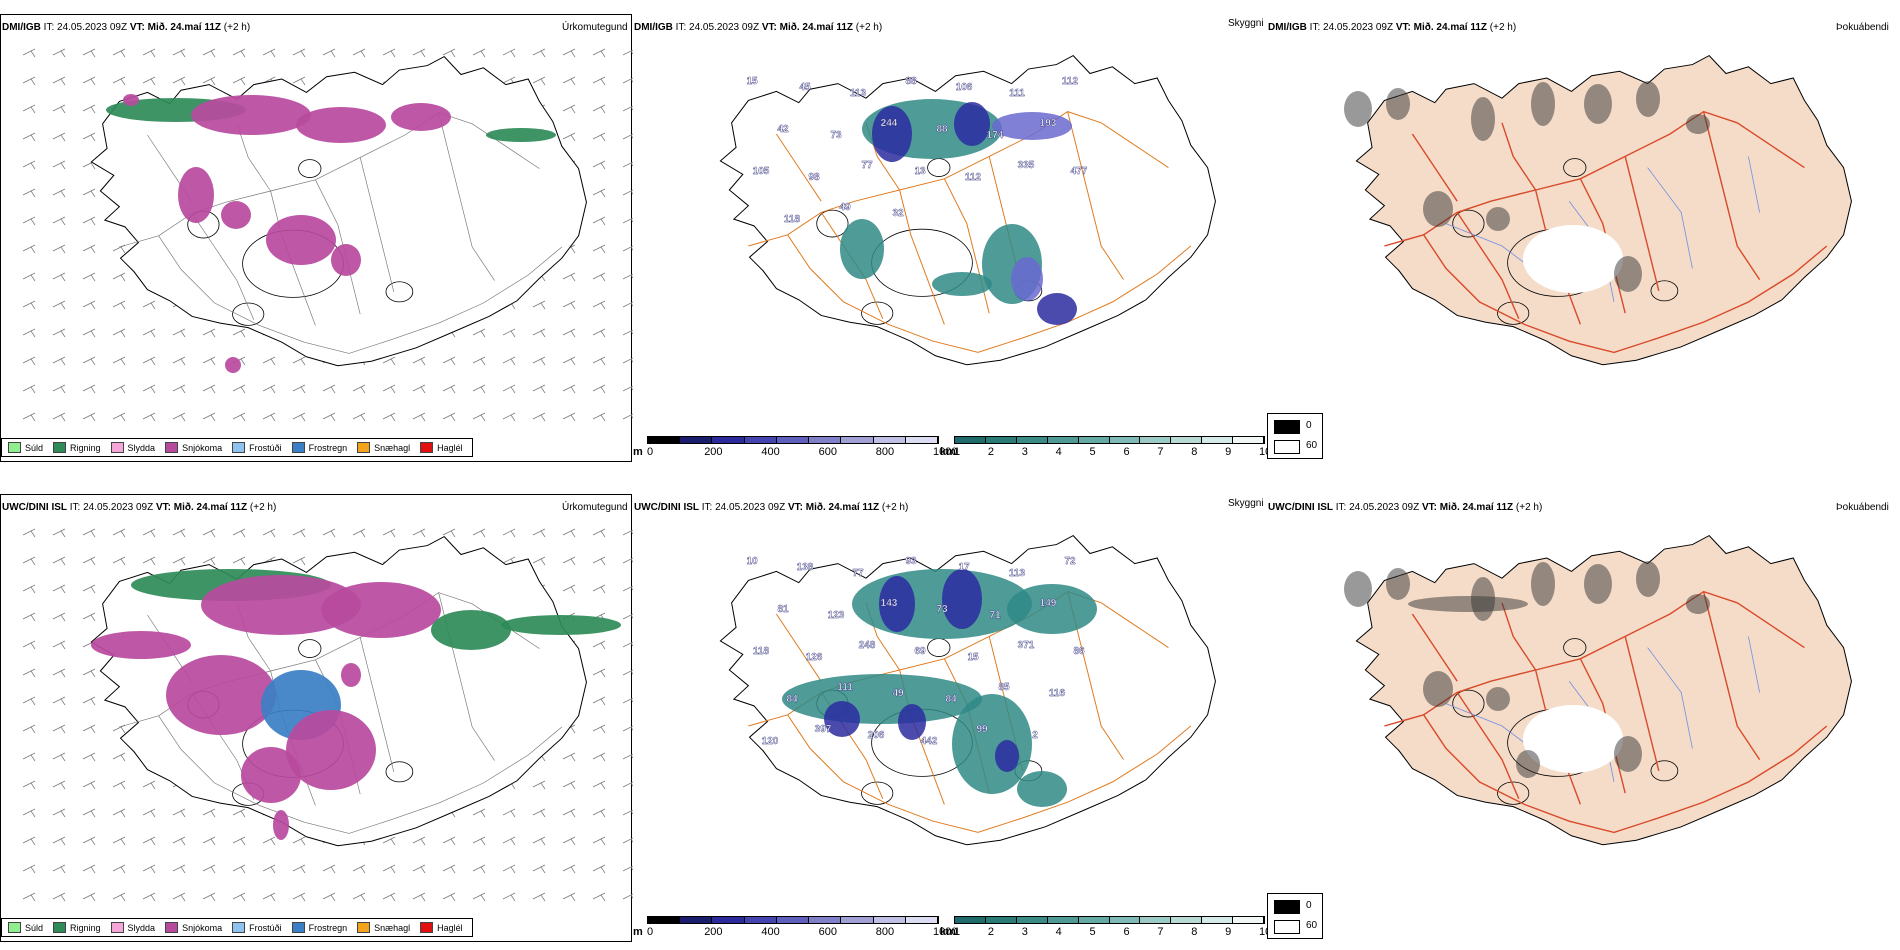 Image resolution: width=1900 pixels, height=950 pixels. I want to click on coastline, so click(967, 210).